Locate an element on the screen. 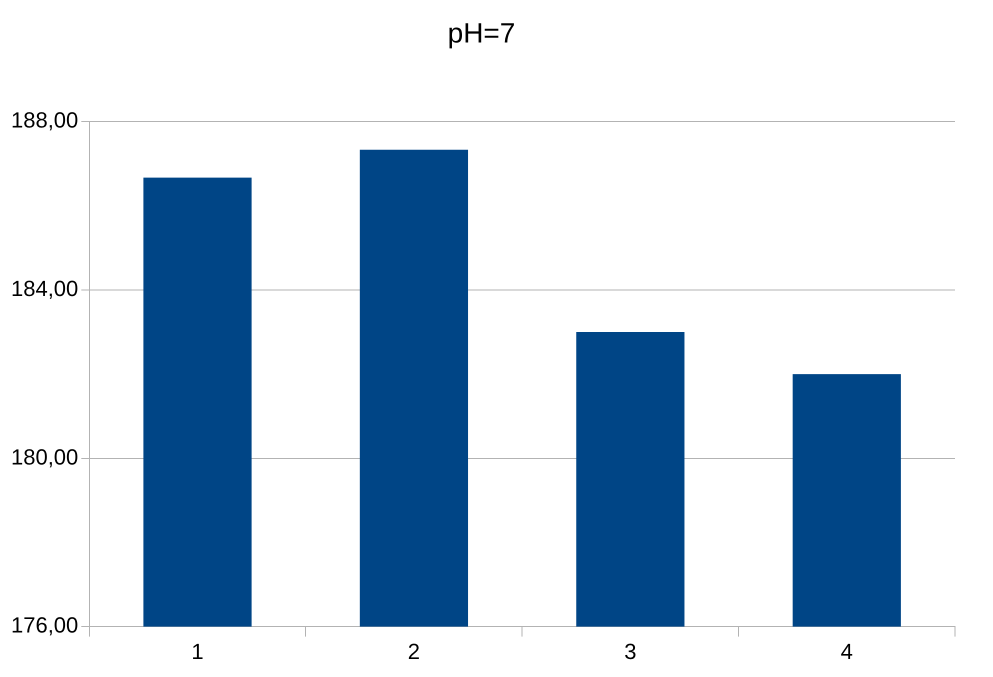 This screenshot has height=677, width=993. y-tick-label: 188,00 is located at coordinates (44, 120).